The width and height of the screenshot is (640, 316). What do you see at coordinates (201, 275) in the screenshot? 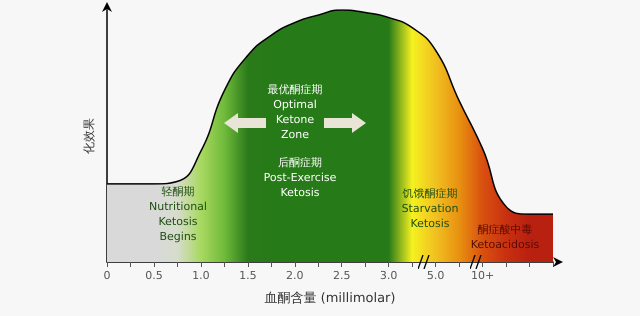
I see `x-tick-label: 1.0` at bounding box center [201, 275].